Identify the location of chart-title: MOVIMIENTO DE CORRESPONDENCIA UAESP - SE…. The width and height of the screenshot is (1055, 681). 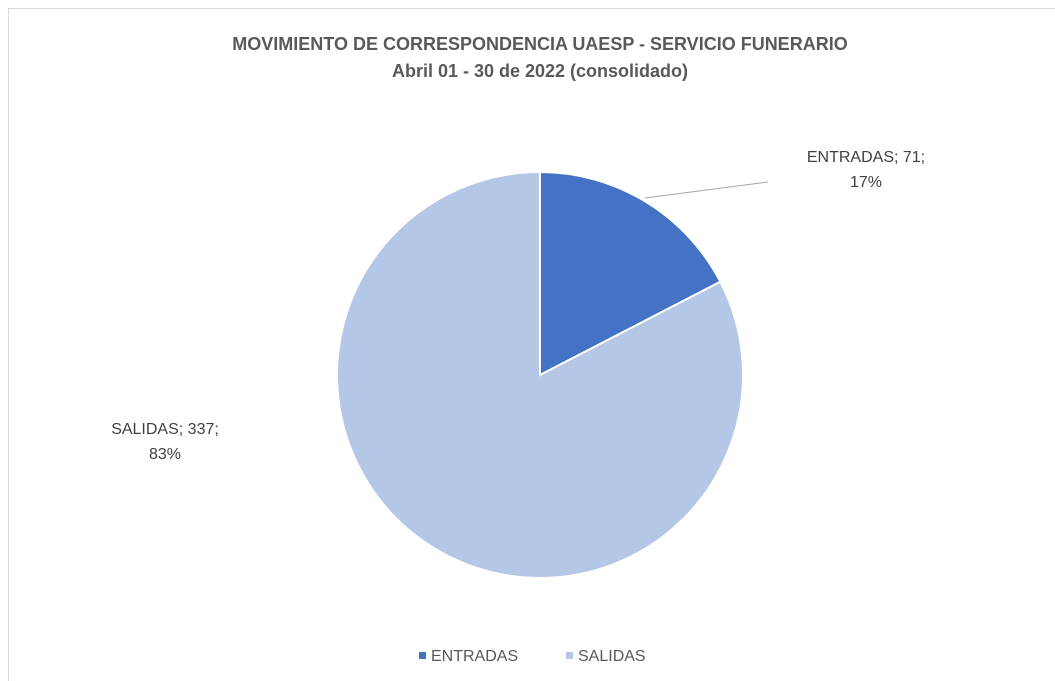
(539, 44).